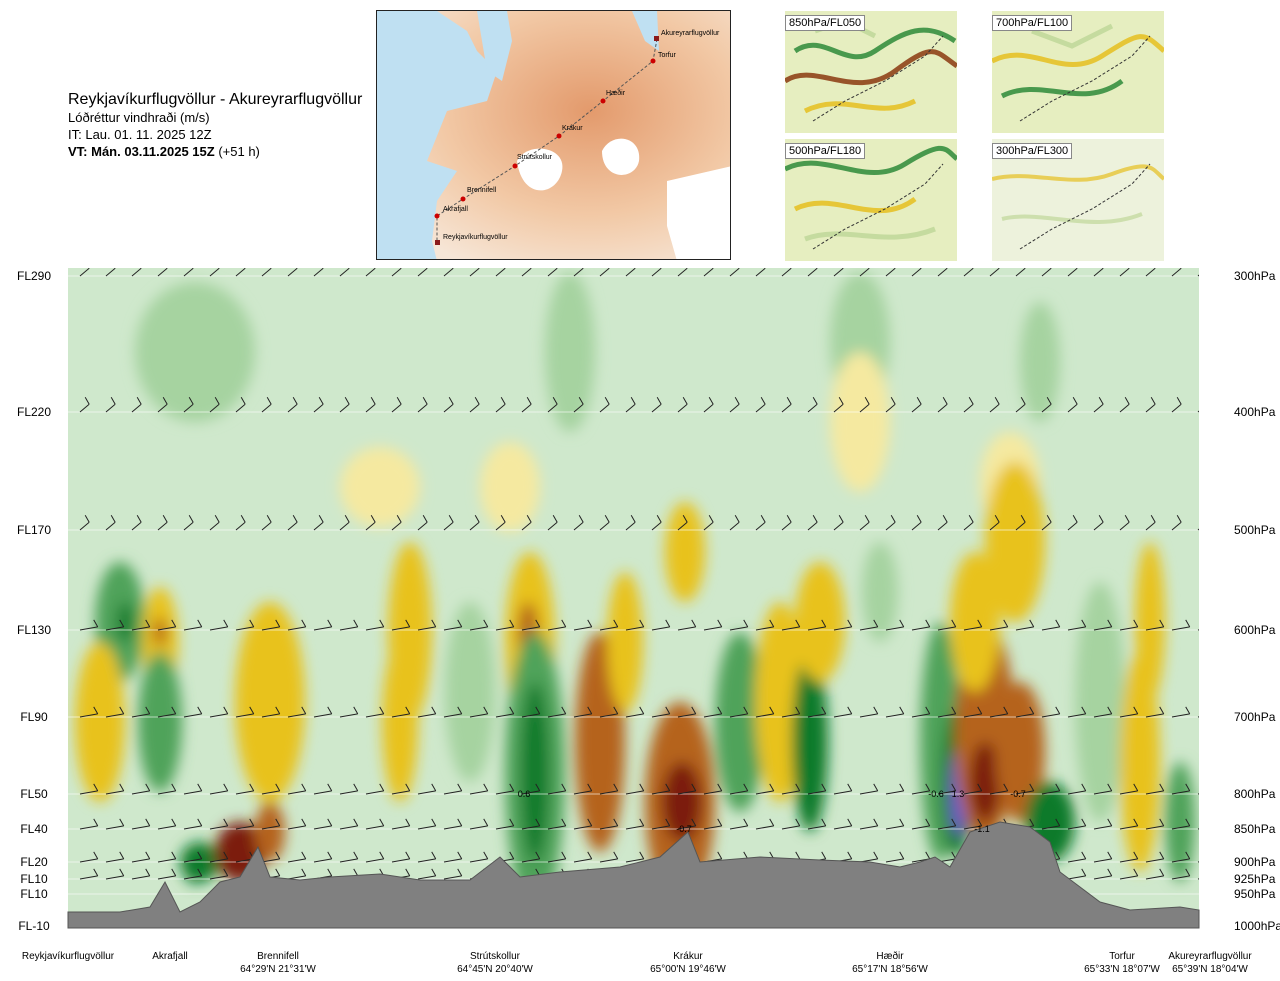 Image resolution: width=1280 pixels, height=981 pixels. I want to click on parameter-subtitle: Lóðréttur vindhraði (m/s), so click(139, 117).